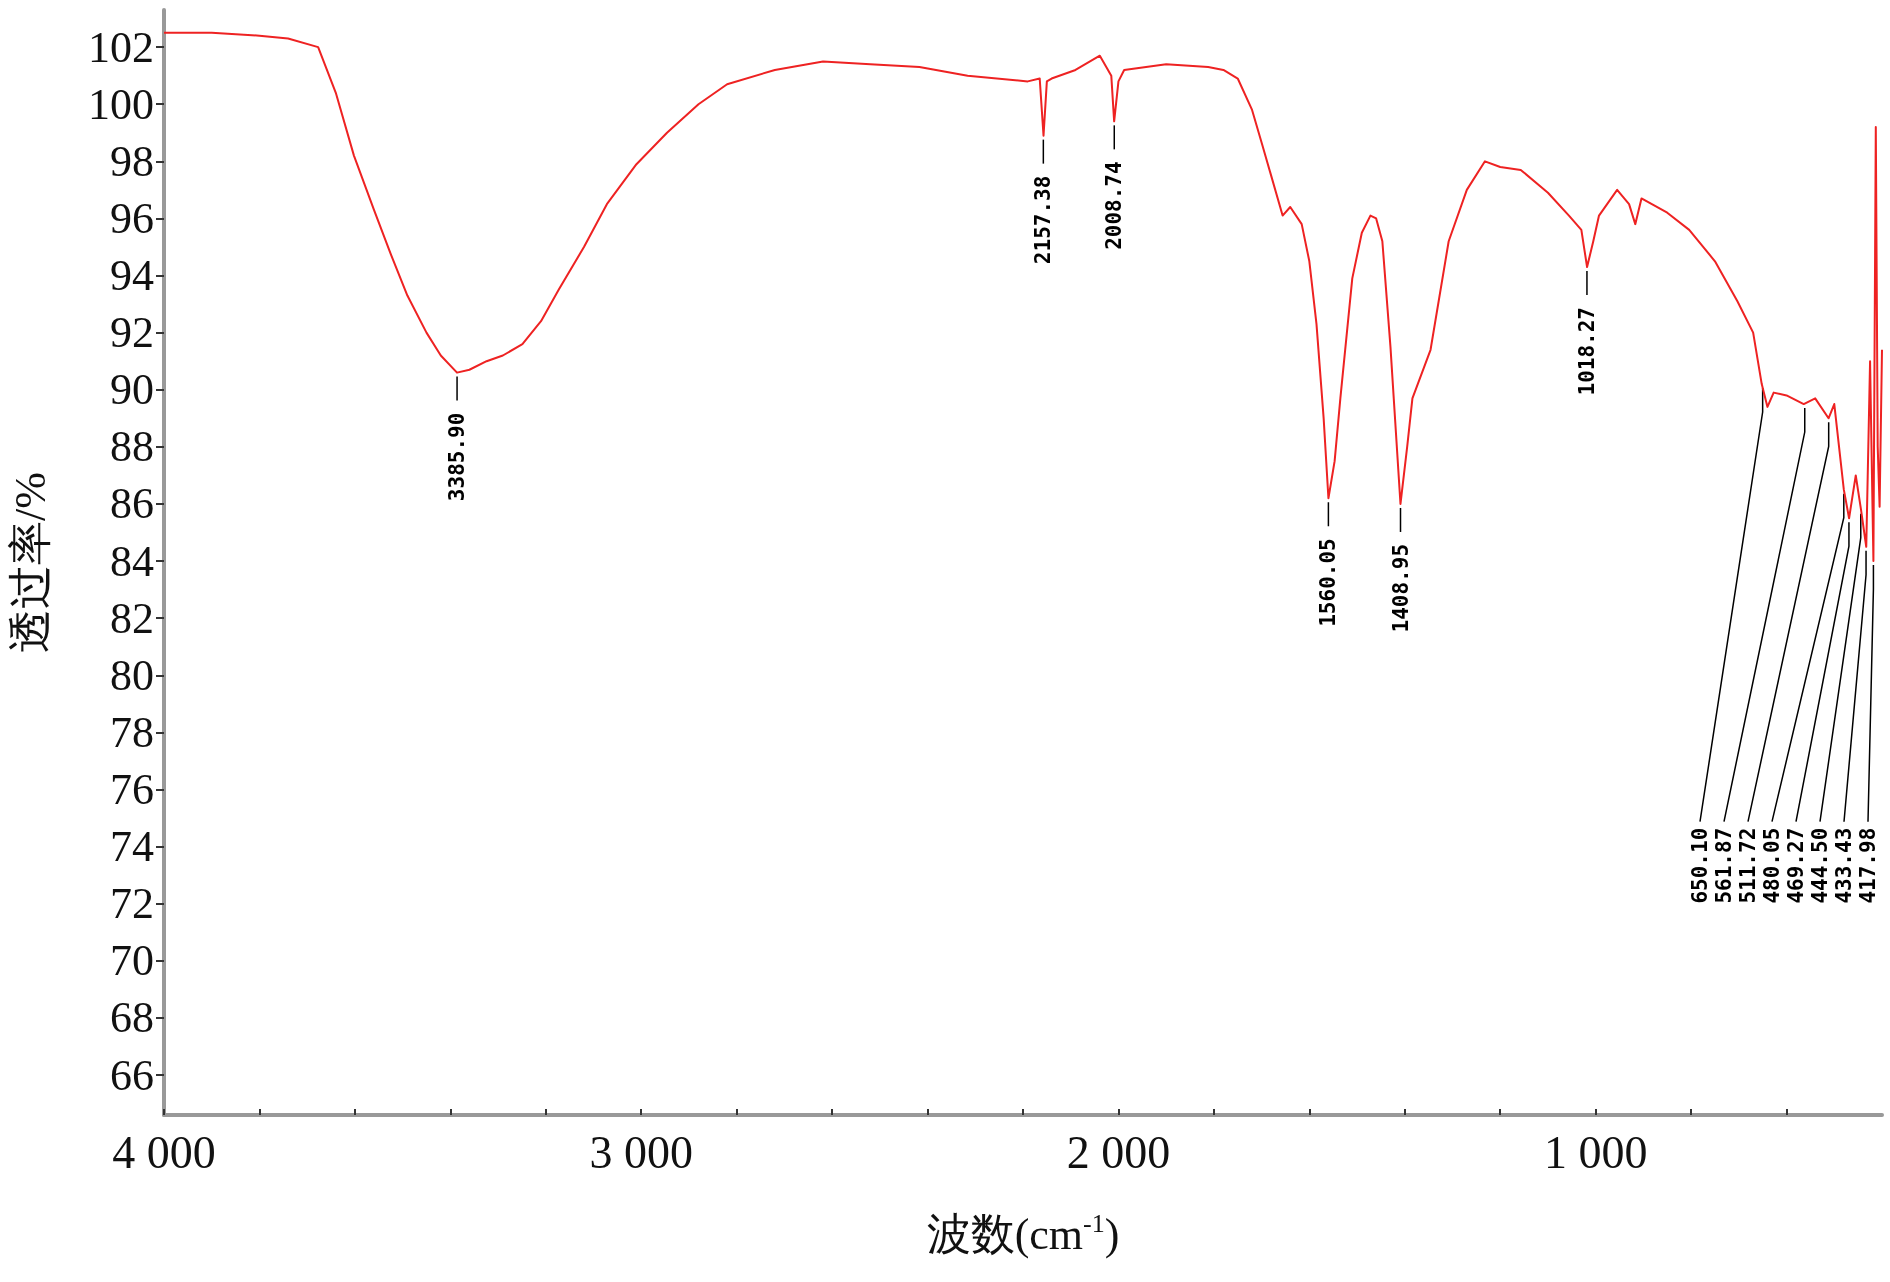 Image resolution: width=1890 pixels, height=1282 pixels. I want to click on y-tick-label: 92, so click(132, 333).